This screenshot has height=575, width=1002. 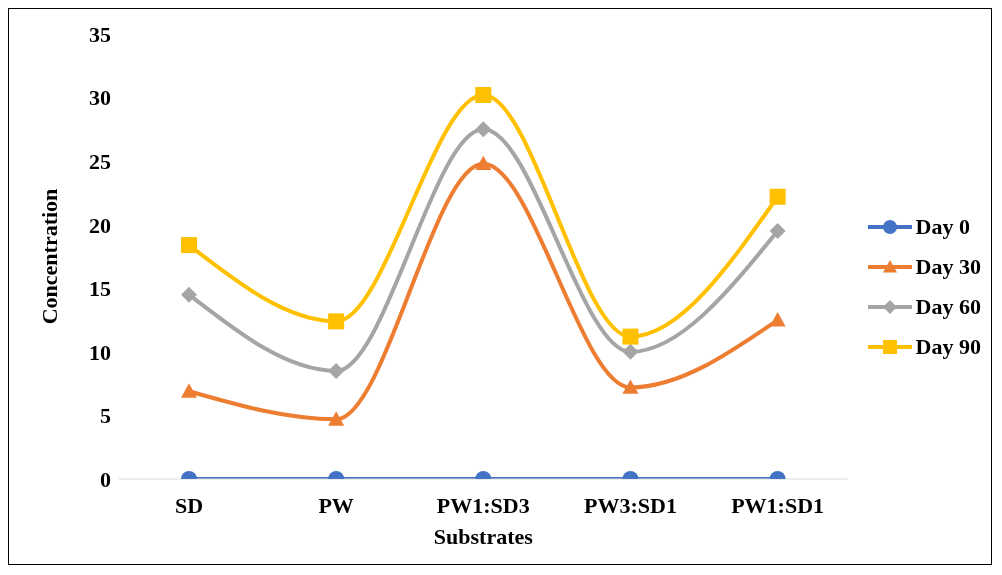 I want to click on x-tick-label: SD, so click(x=189, y=505).